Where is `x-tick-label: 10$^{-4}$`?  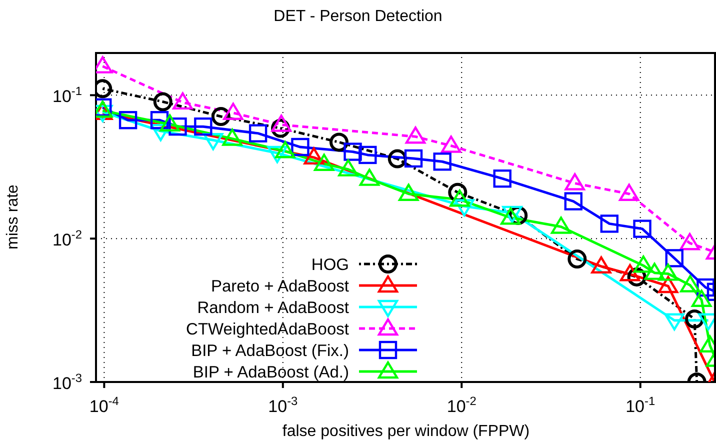
x-tick-label: 10$^{-4}$ is located at coordinates (104, 405).